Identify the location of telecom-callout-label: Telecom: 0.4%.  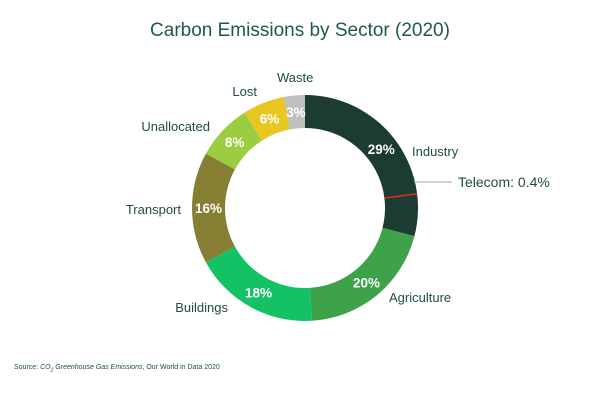
(504, 182).